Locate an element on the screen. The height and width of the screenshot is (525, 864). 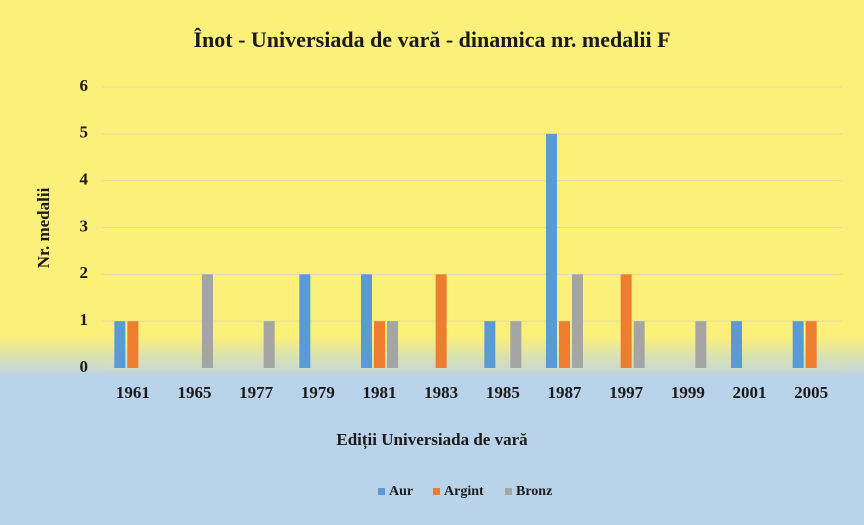
y-tick-label: 6 is located at coordinates (84, 85).